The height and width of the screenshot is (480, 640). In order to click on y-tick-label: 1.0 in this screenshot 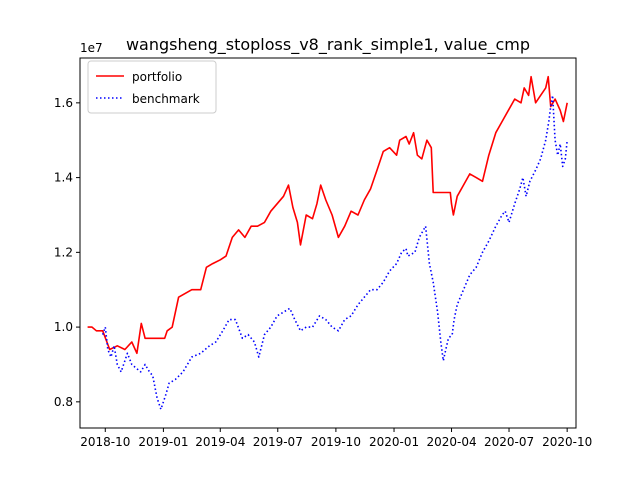, I will do `click(63, 327)`.